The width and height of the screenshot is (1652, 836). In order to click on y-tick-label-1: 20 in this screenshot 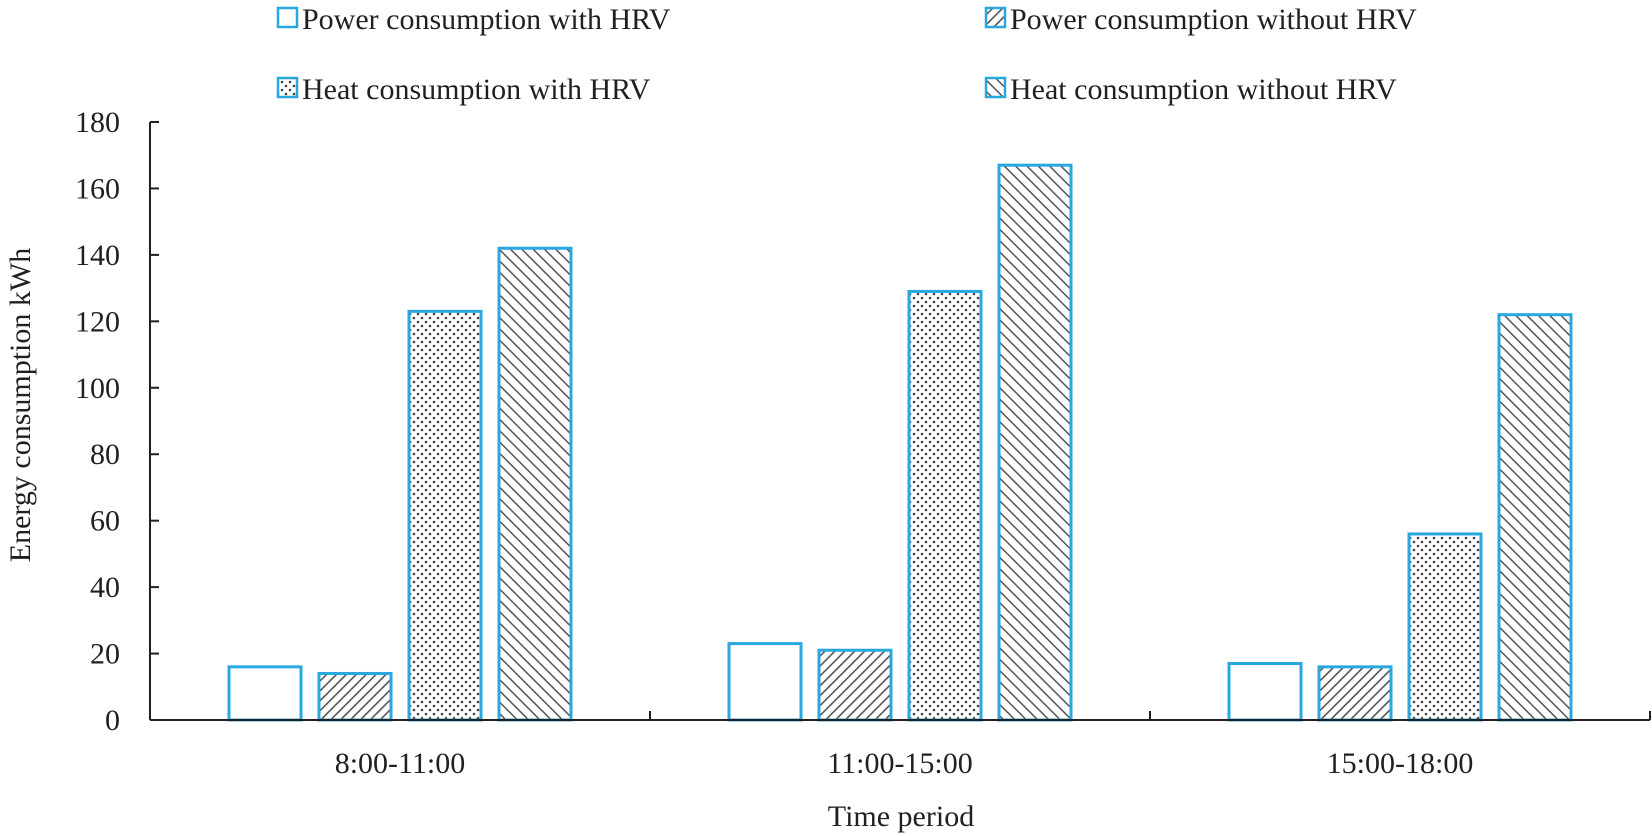, I will do `click(105, 654)`.